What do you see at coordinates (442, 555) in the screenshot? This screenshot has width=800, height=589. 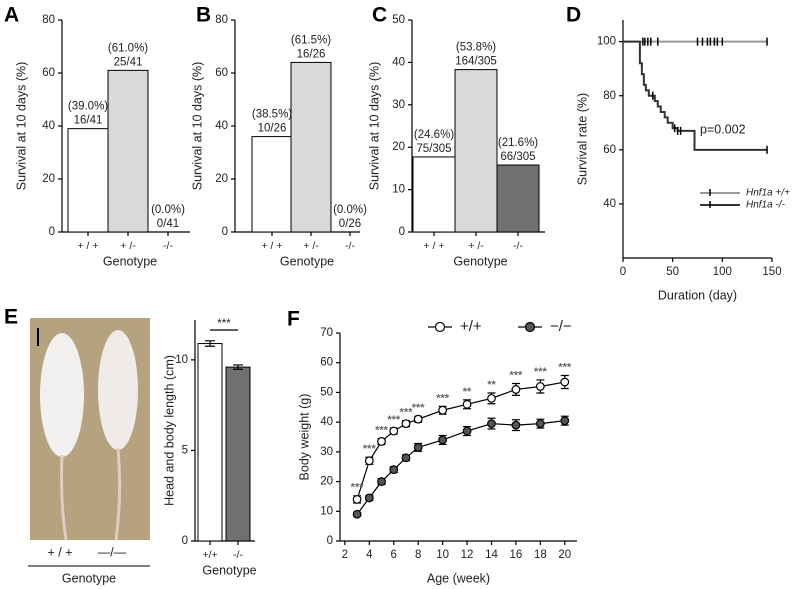 I see `x-tick-label: 10` at bounding box center [442, 555].